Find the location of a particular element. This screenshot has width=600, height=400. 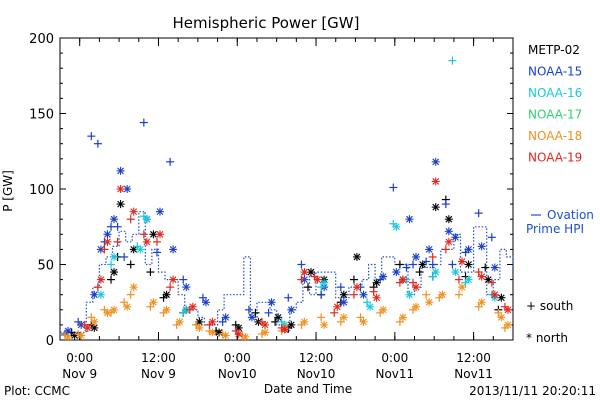

legend-noaa-16: NOAA-16 is located at coordinates (555, 93).